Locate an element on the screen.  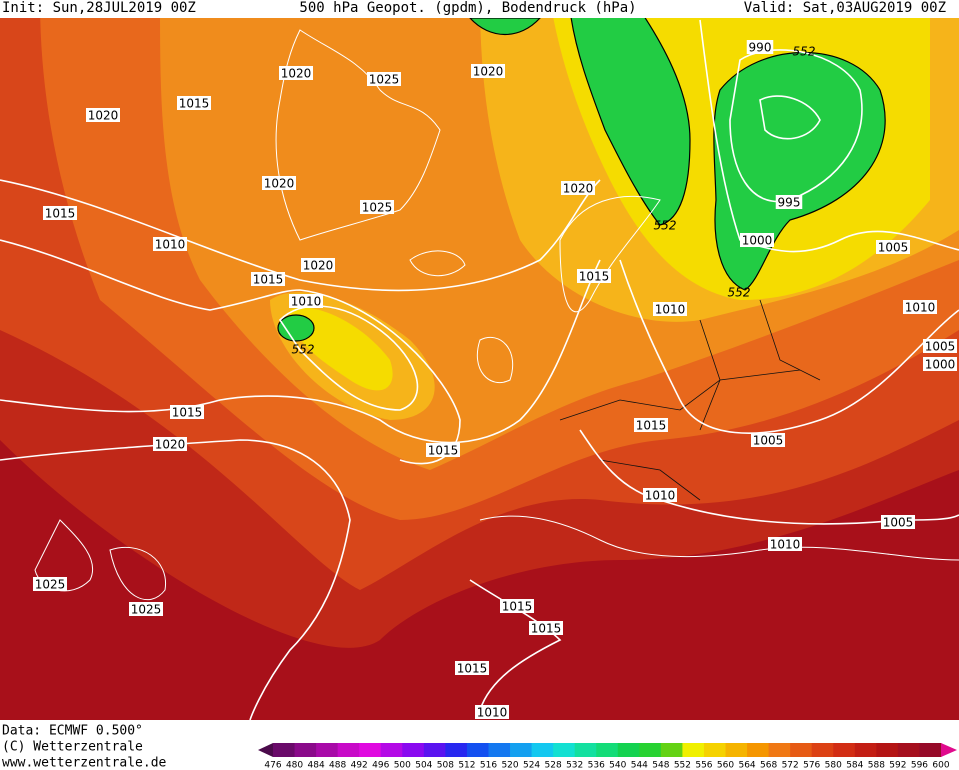
field-yellow-low is located at coordinates (341, 349).